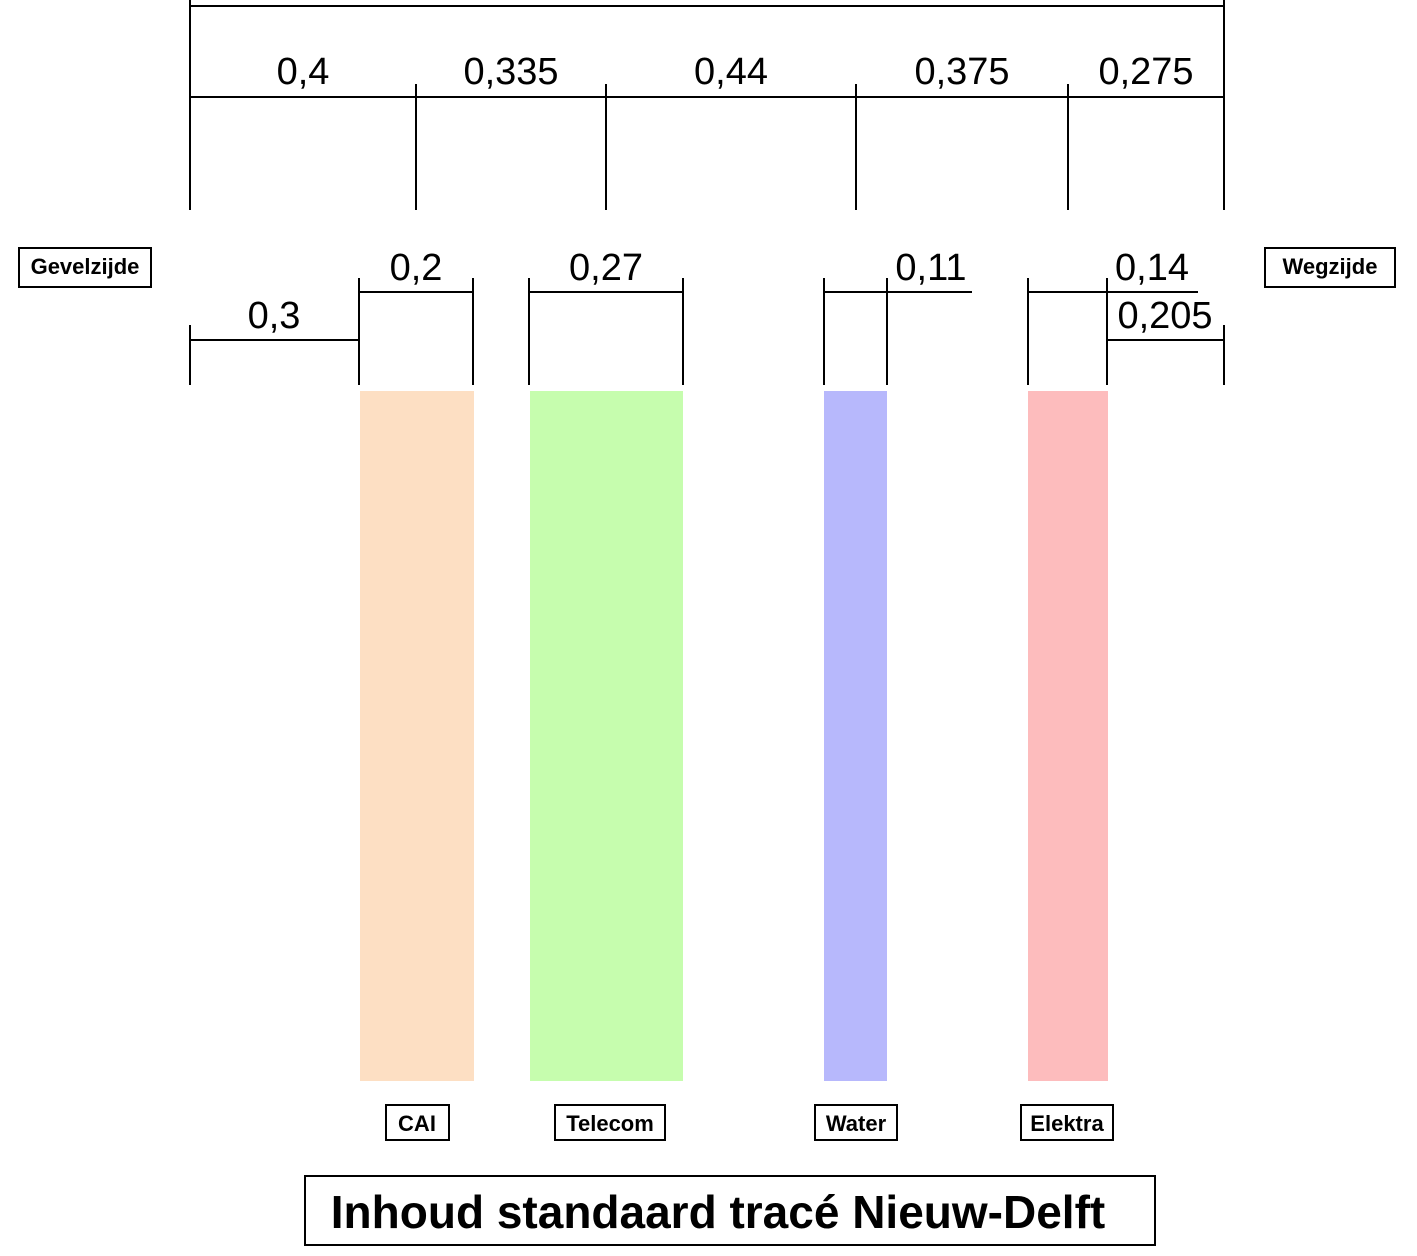  Describe the element at coordinates (855, 736) in the screenshot. I see `water-strip` at that location.